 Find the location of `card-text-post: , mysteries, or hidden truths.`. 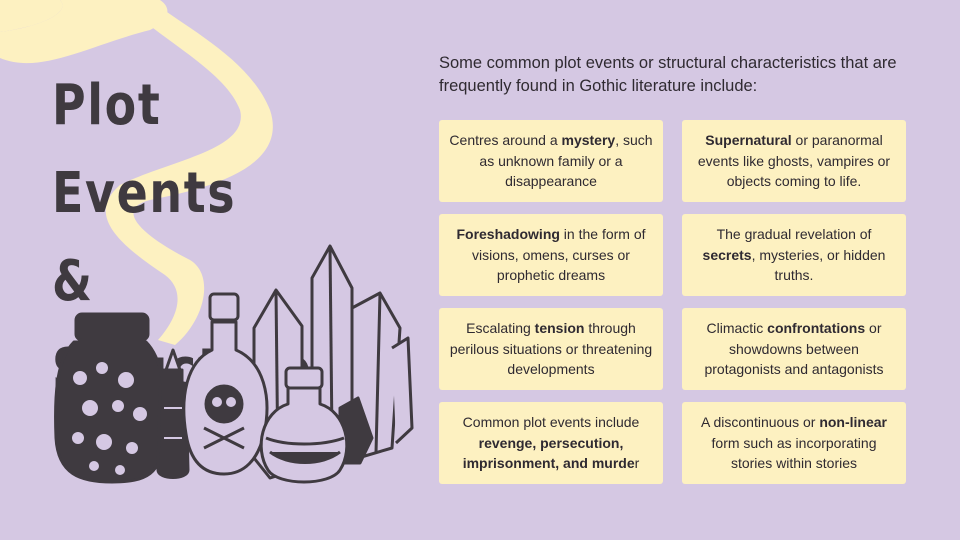

card-text-post: , mysteries, or hidden truths. is located at coordinates (818, 265).